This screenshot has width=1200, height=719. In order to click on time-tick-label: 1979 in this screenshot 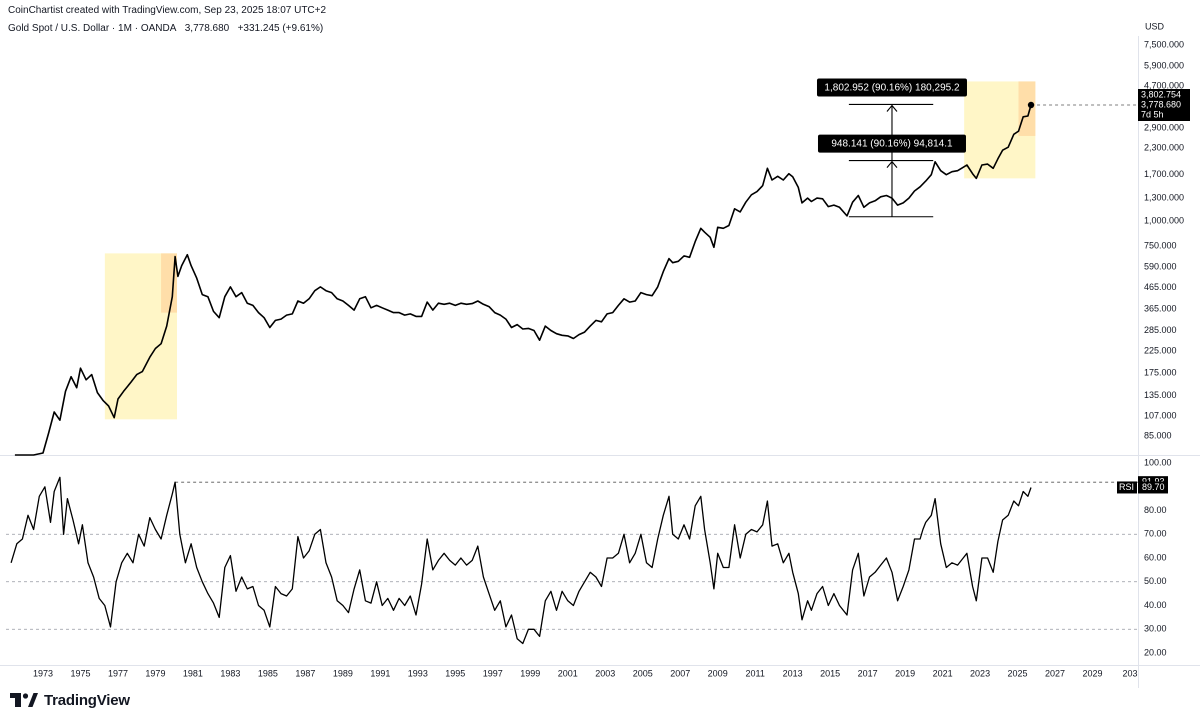, I will do `click(155, 673)`.